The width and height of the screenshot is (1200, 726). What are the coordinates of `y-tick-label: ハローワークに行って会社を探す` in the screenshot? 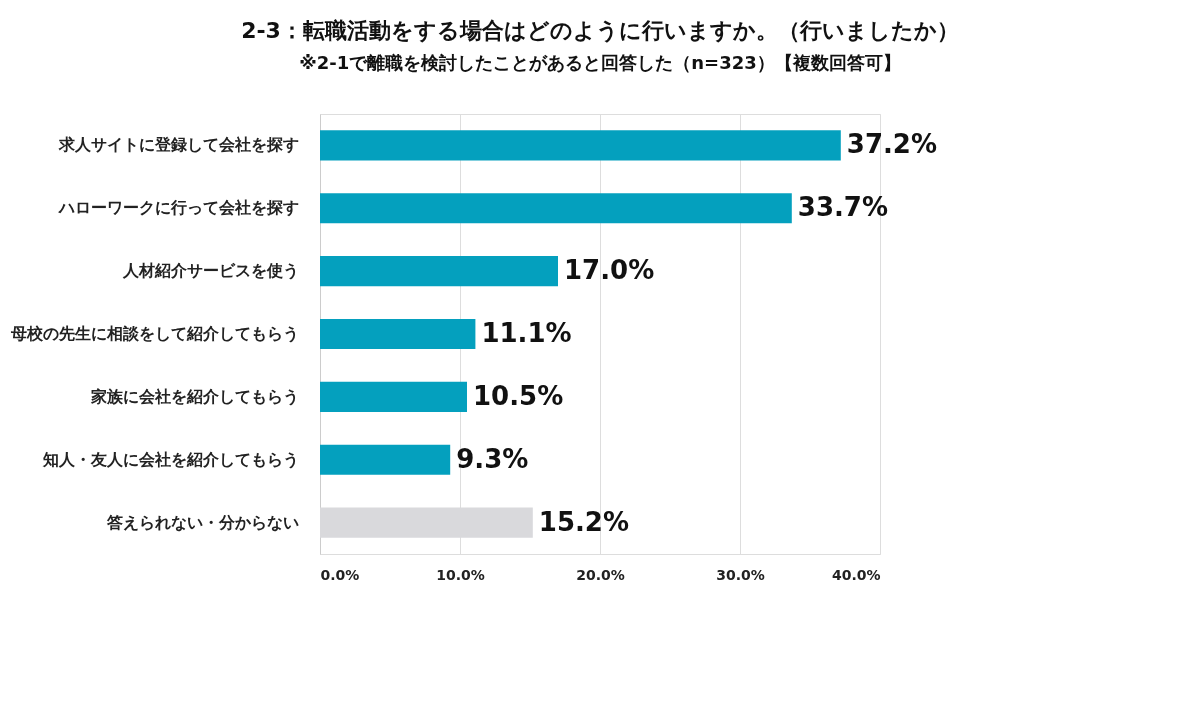 It's located at (178, 208).